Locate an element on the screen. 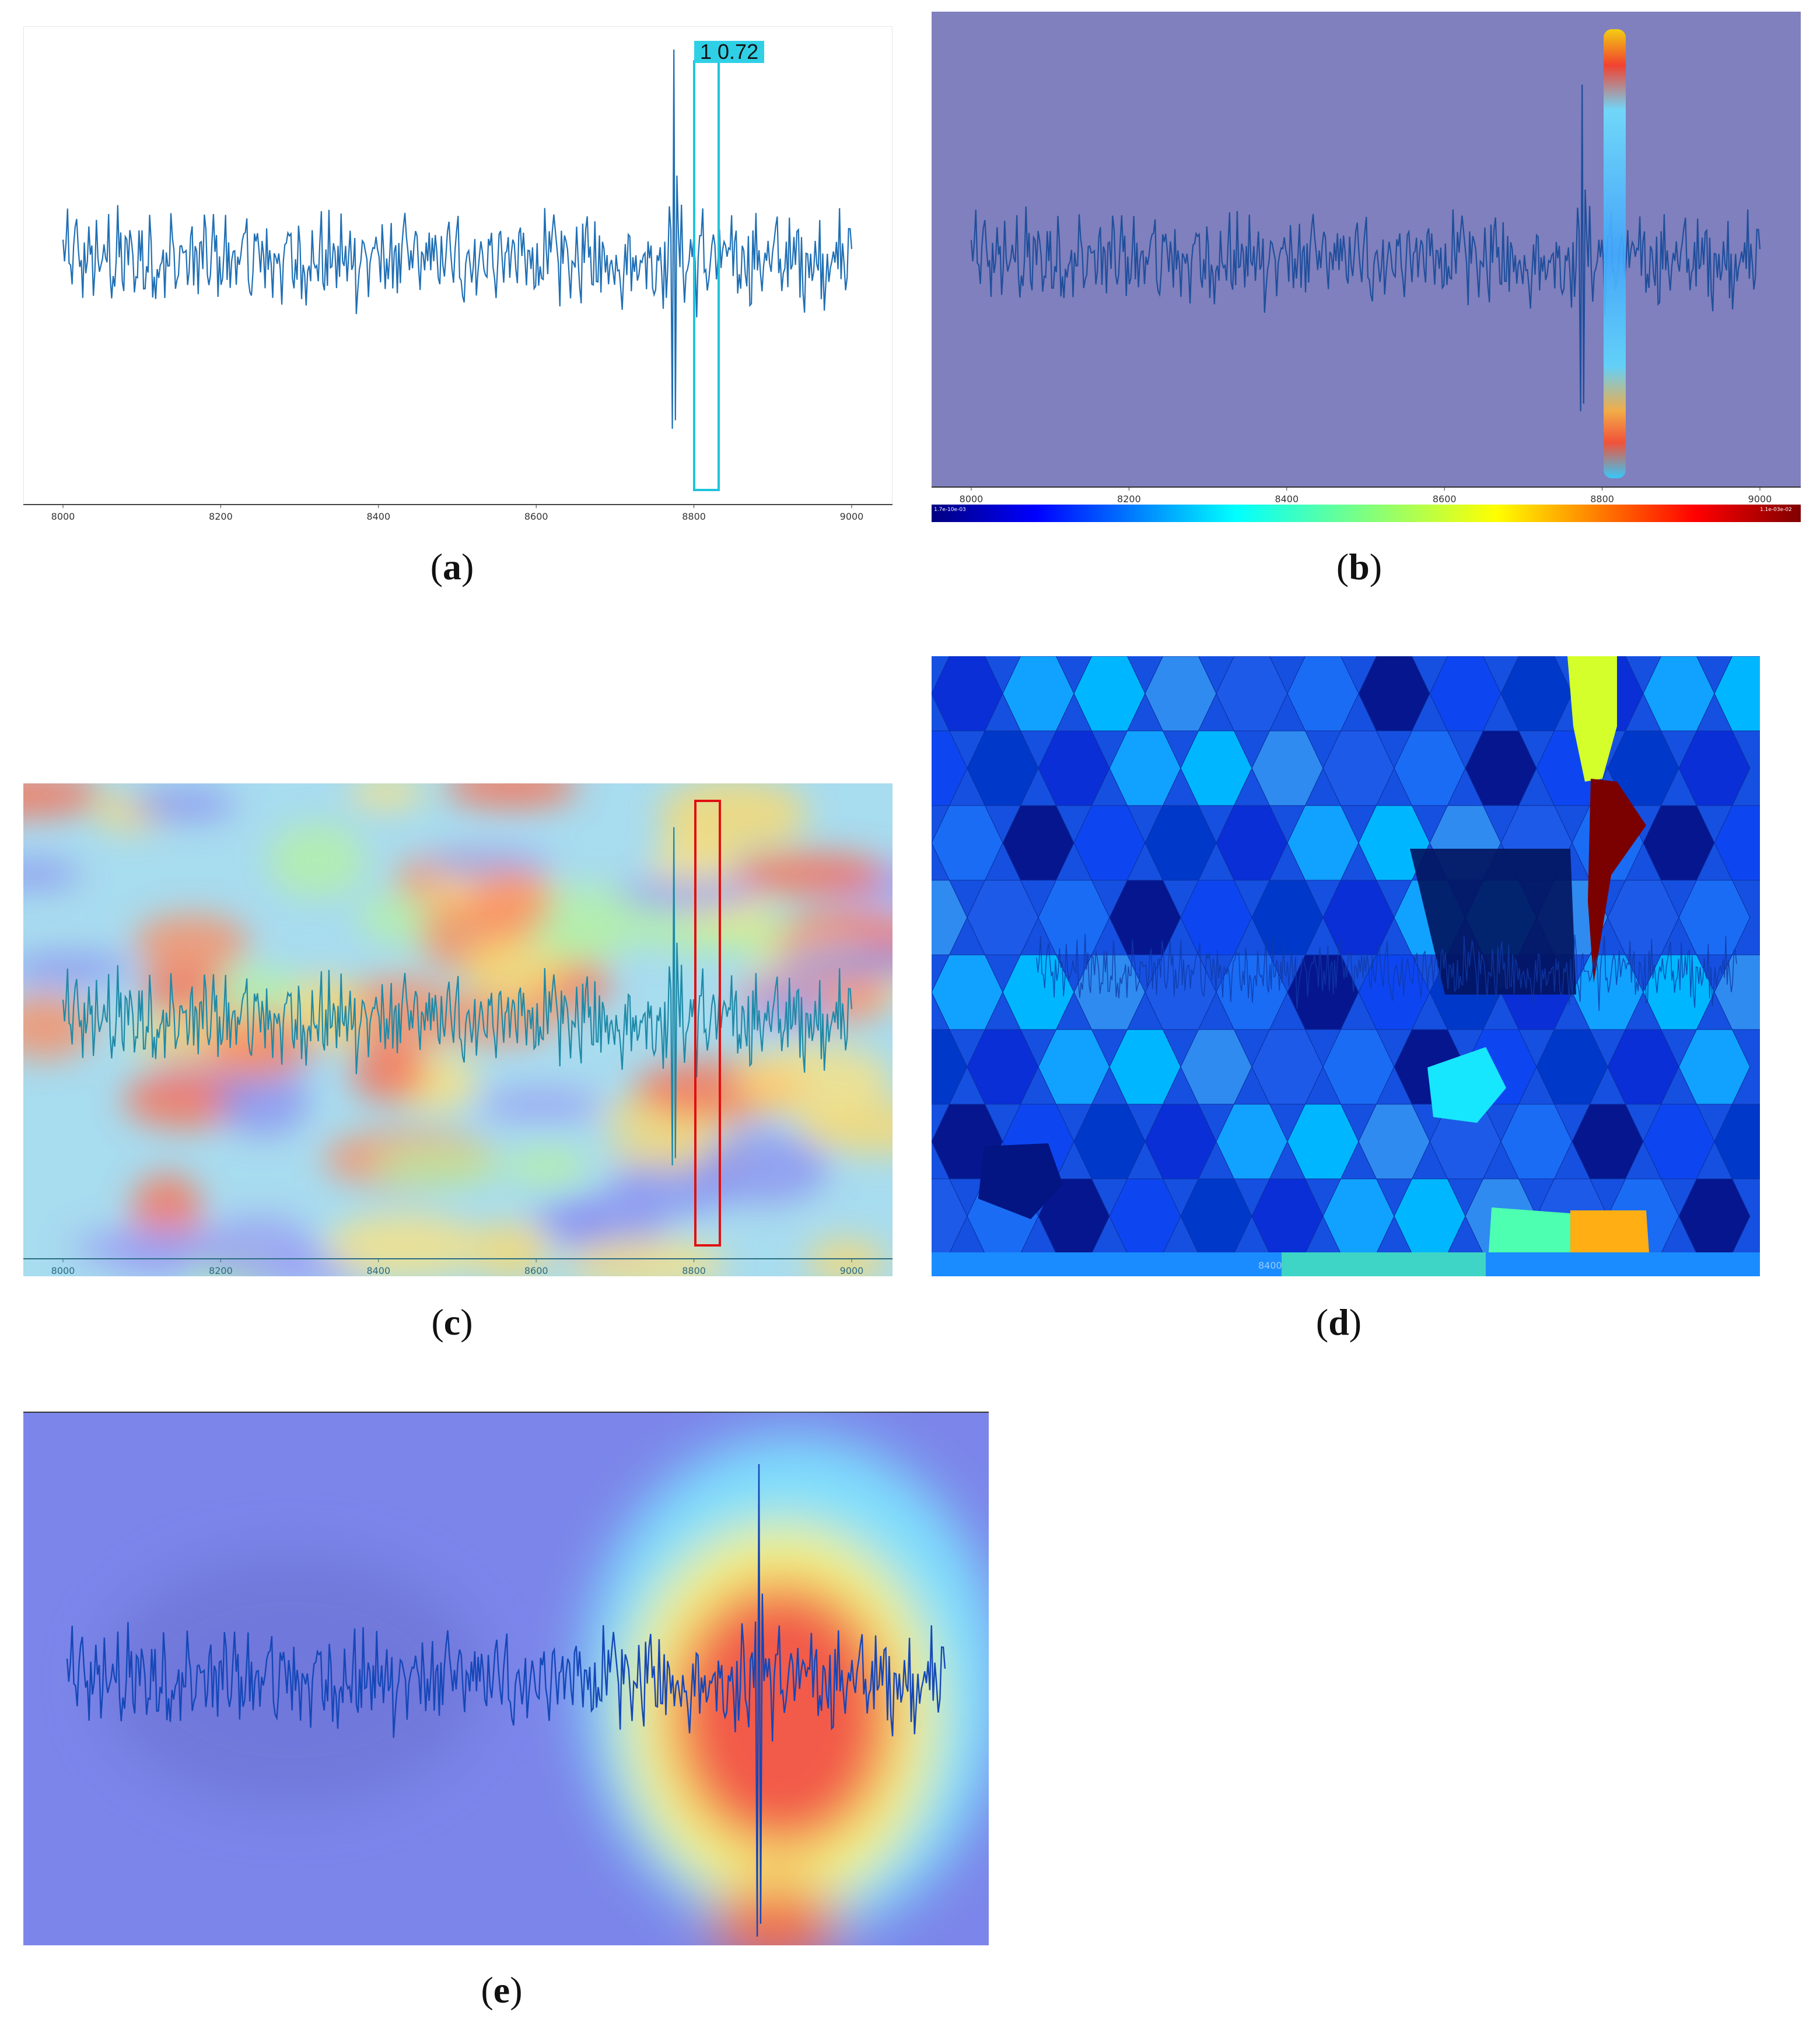 The width and height of the screenshot is (1820, 2034). panel-e-signal is located at coordinates (506, 1700).